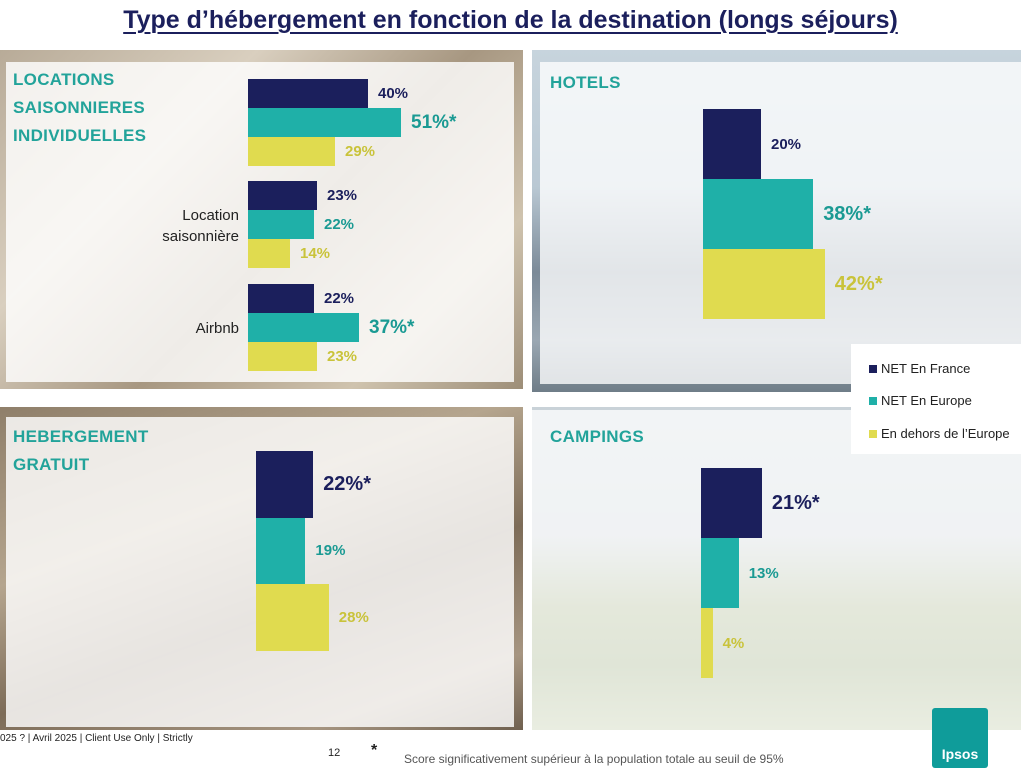 This screenshot has width=1021, height=774. I want to click on data-label: 42%*, so click(858, 284).